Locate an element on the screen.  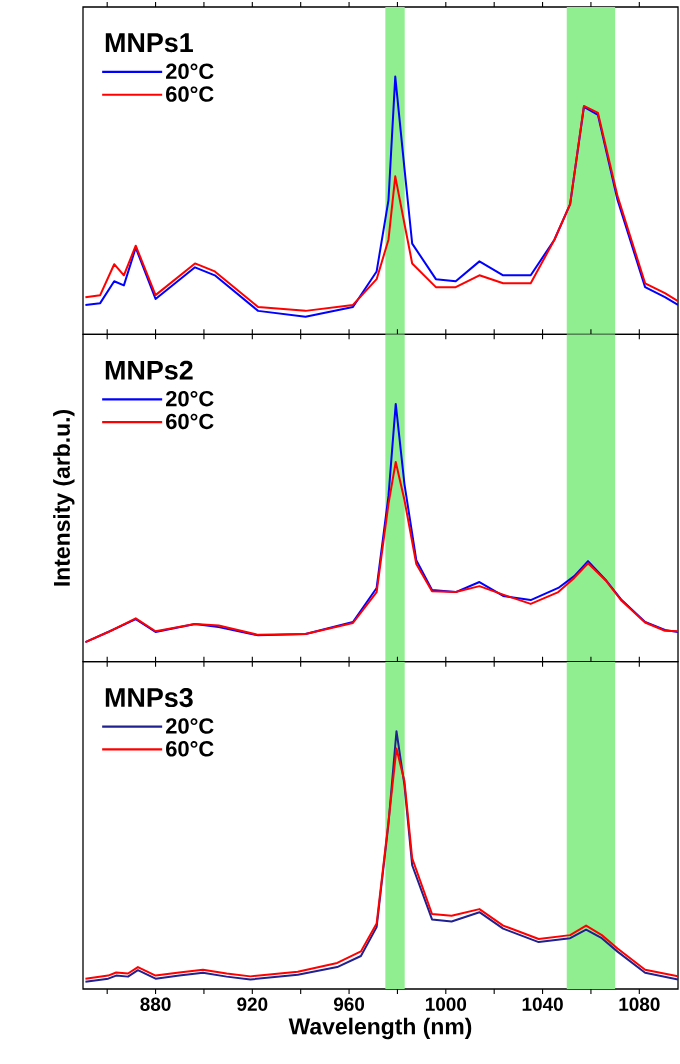
x-tick-label: 960 is located at coordinates (349, 1004).